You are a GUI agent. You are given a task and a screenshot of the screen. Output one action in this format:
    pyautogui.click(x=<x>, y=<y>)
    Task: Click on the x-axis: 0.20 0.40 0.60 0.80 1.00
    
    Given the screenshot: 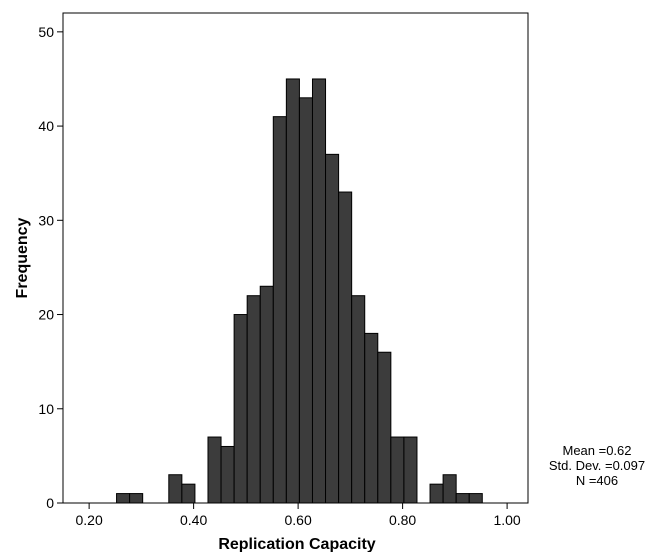 What is the action you would take?
    pyautogui.click(x=298, y=515)
    